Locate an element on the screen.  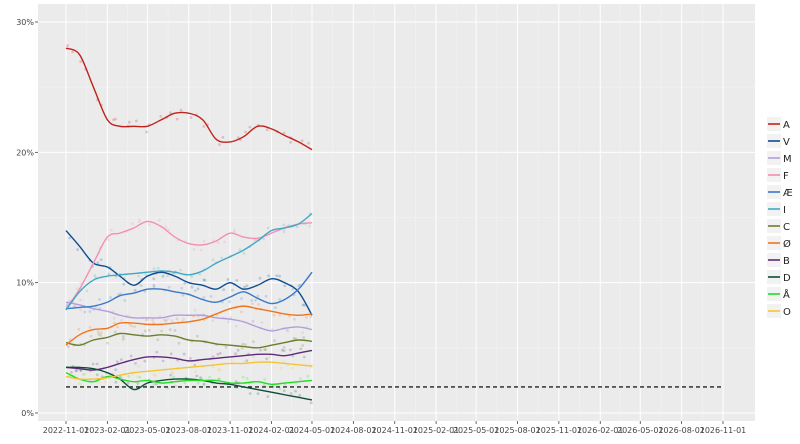
series-line-B is located at coordinates (189, 360).